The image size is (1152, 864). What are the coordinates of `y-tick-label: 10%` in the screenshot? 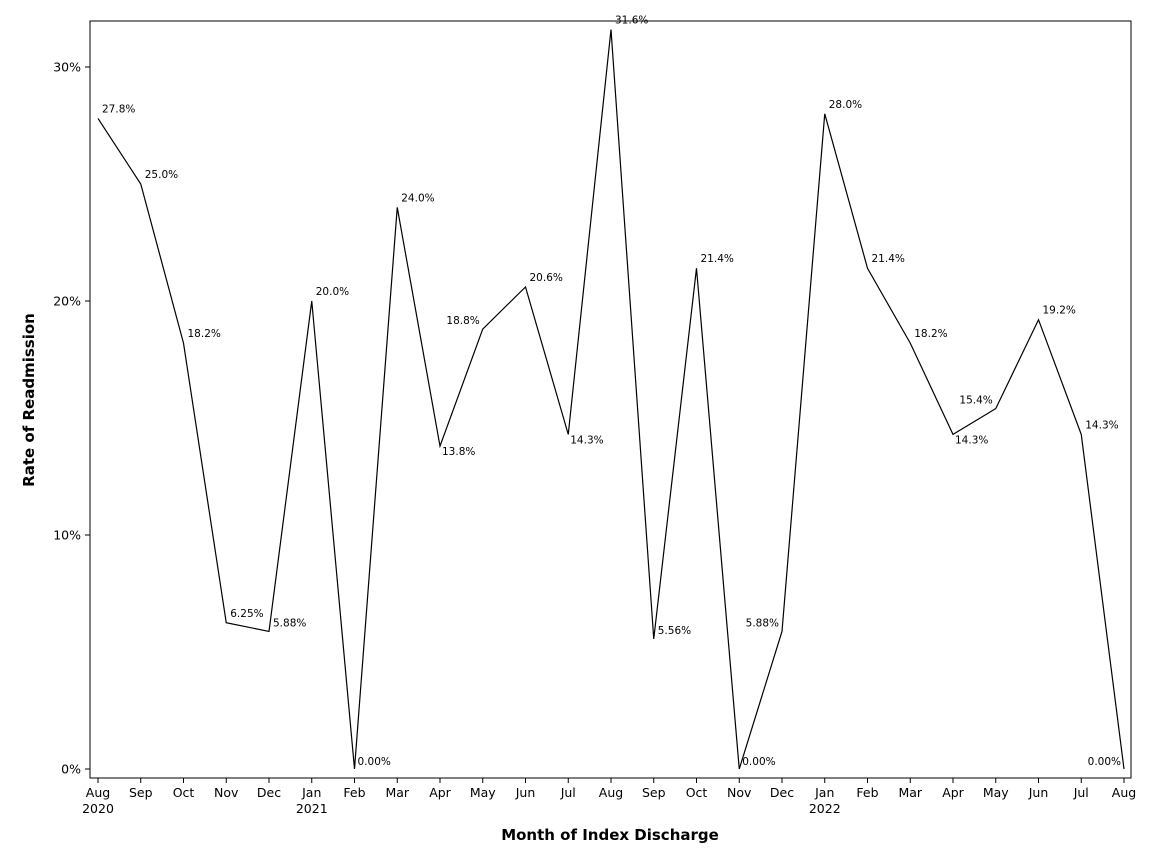 It's located at (67, 535).